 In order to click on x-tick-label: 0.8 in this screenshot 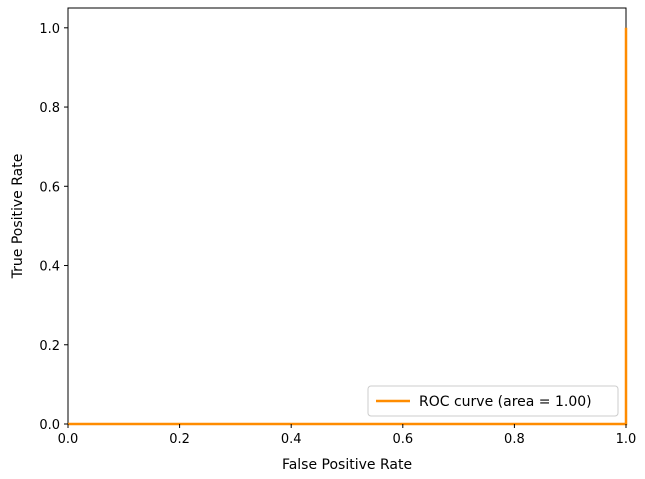, I will do `click(514, 439)`.